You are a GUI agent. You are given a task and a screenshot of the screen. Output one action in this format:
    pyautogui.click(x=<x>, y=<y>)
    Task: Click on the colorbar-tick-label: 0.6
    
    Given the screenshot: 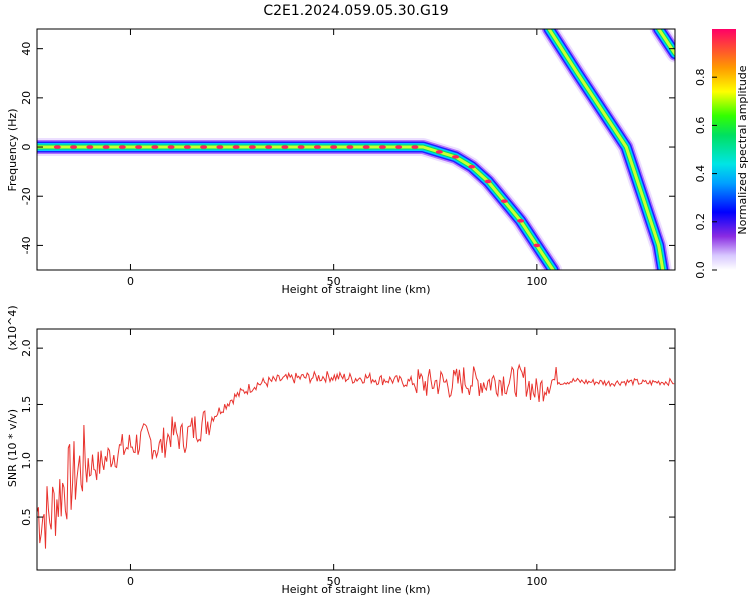 What is the action you would take?
    pyautogui.click(x=700, y=125)
    